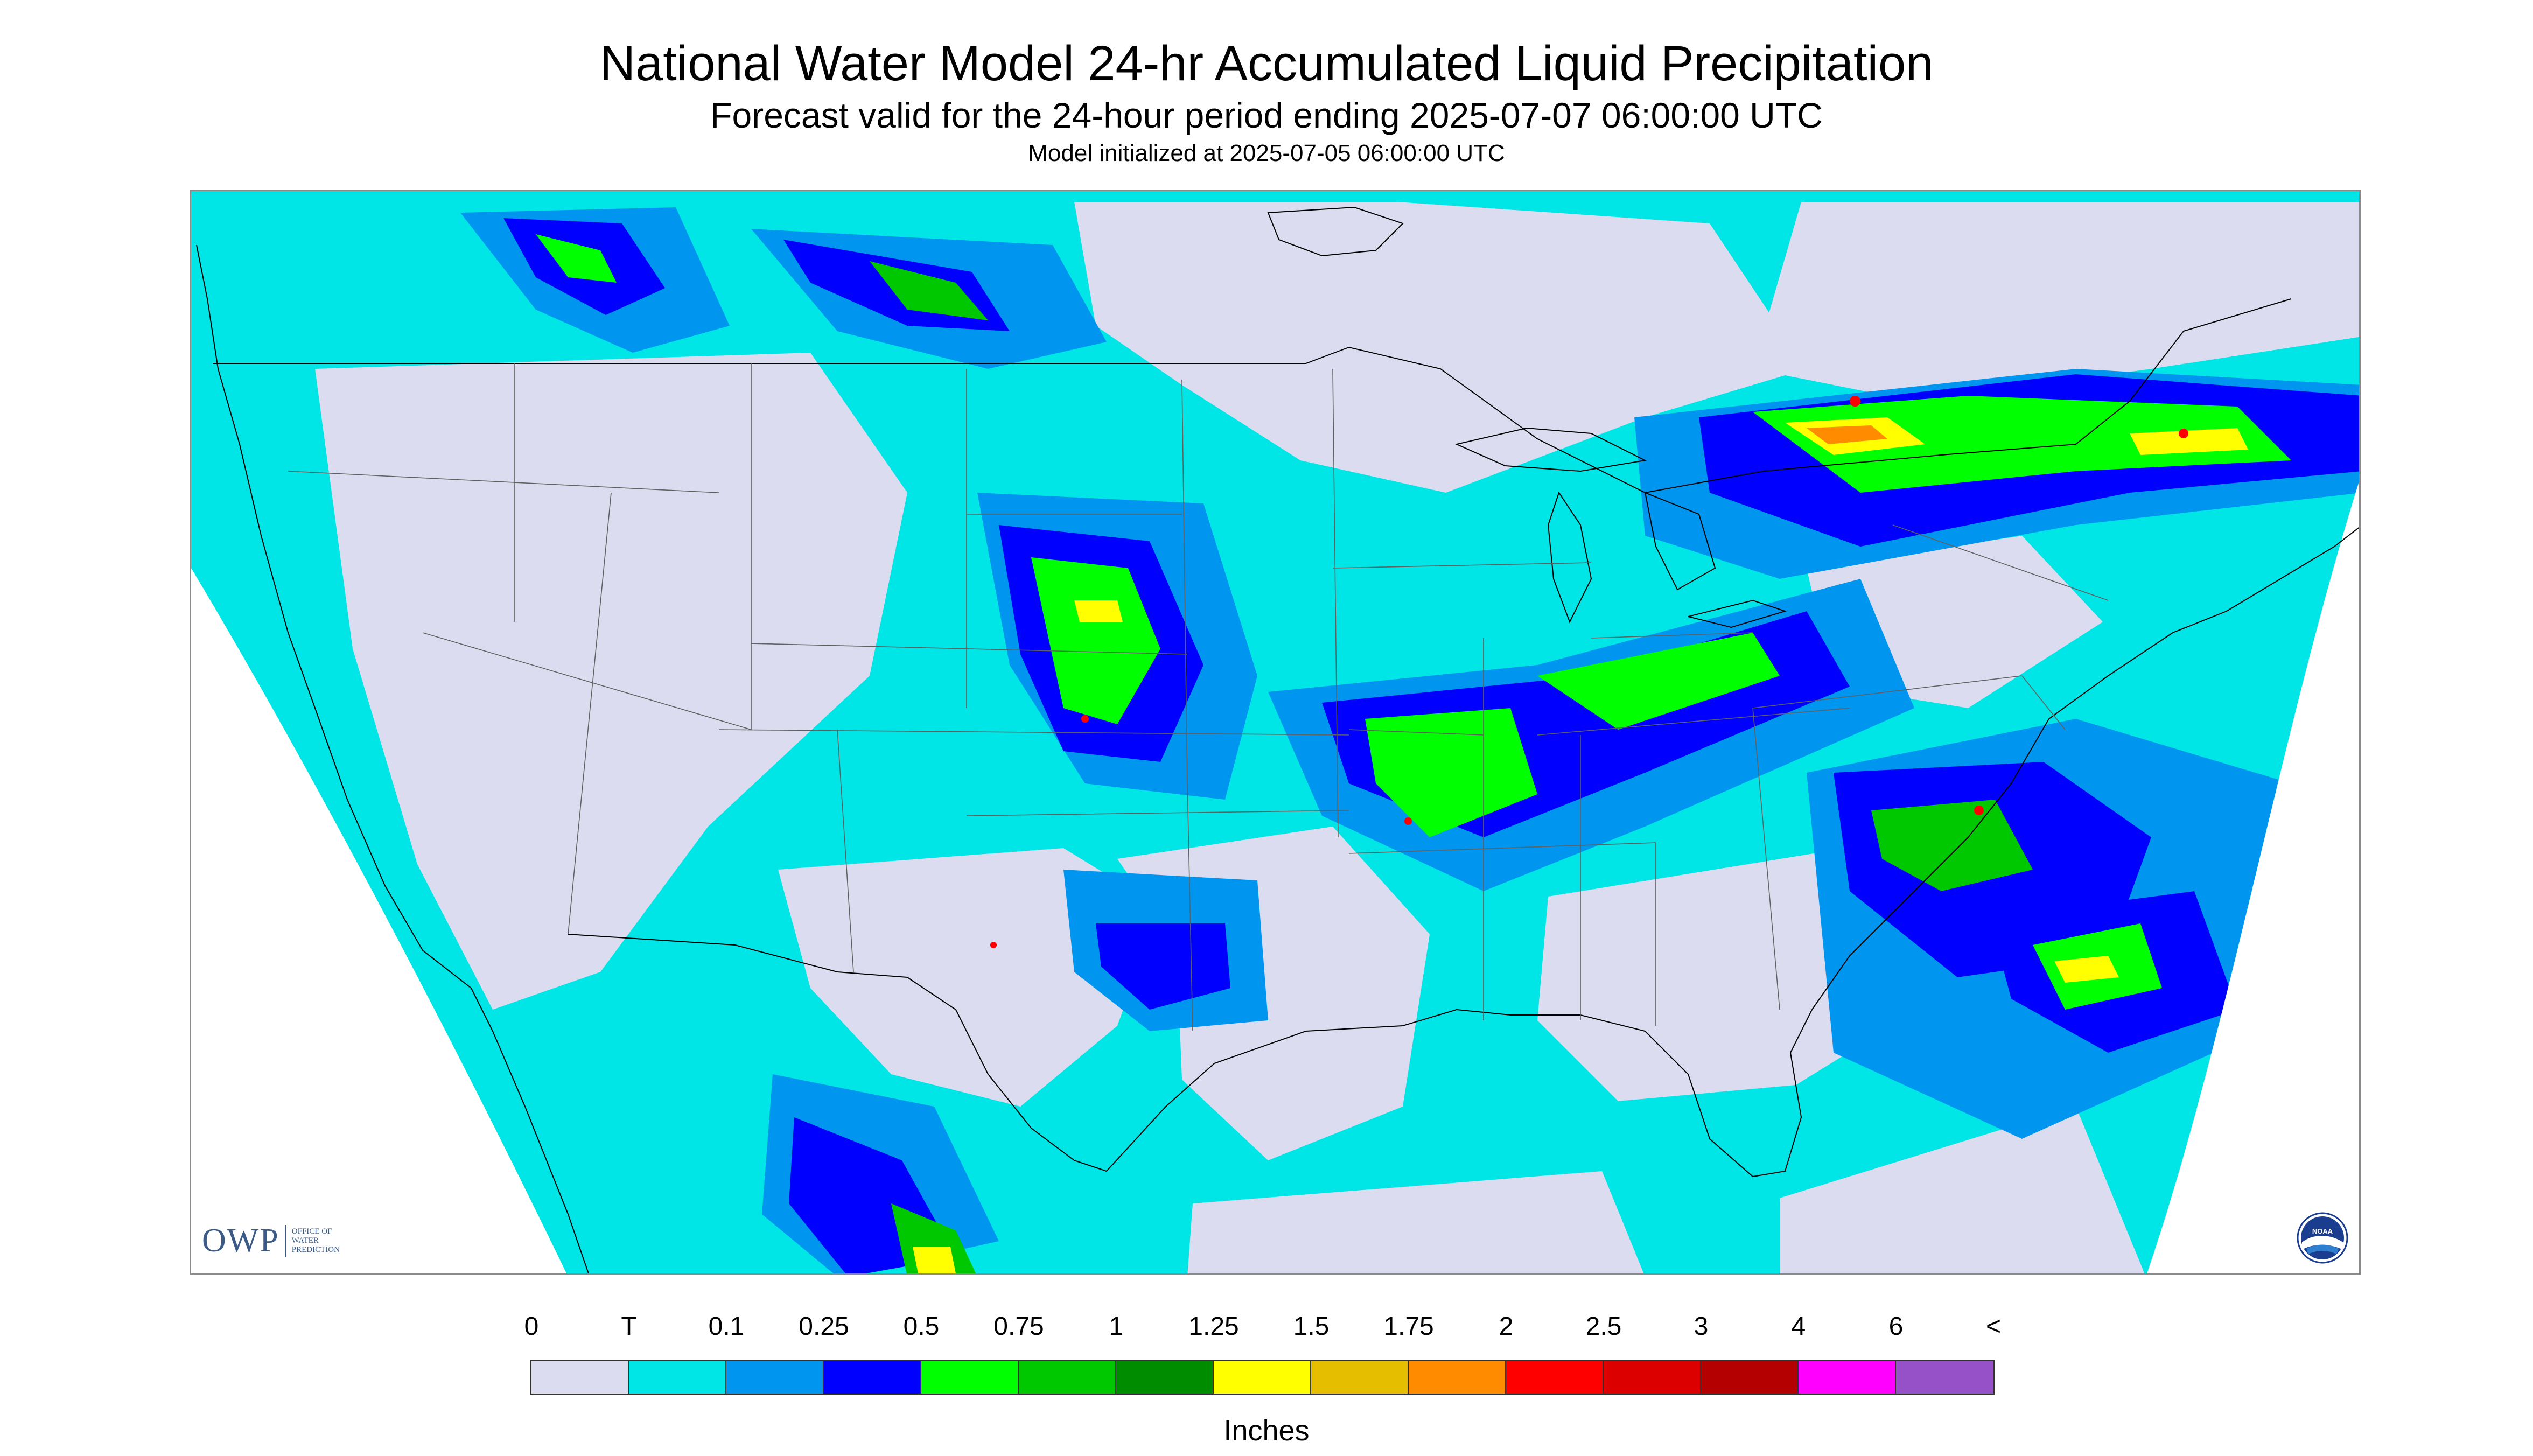  What do you see at coordinates (1701, 1326) in the screenshot?
I see `legend-label: 3` at bounding box center [1701, 1326].